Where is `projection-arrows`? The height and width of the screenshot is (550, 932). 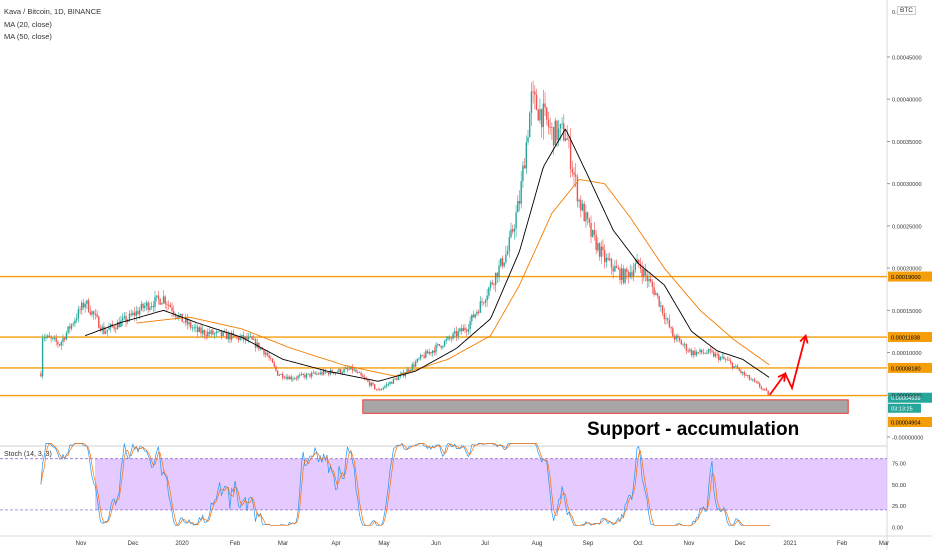
projection-arrows is located at coordinates (789, 364).